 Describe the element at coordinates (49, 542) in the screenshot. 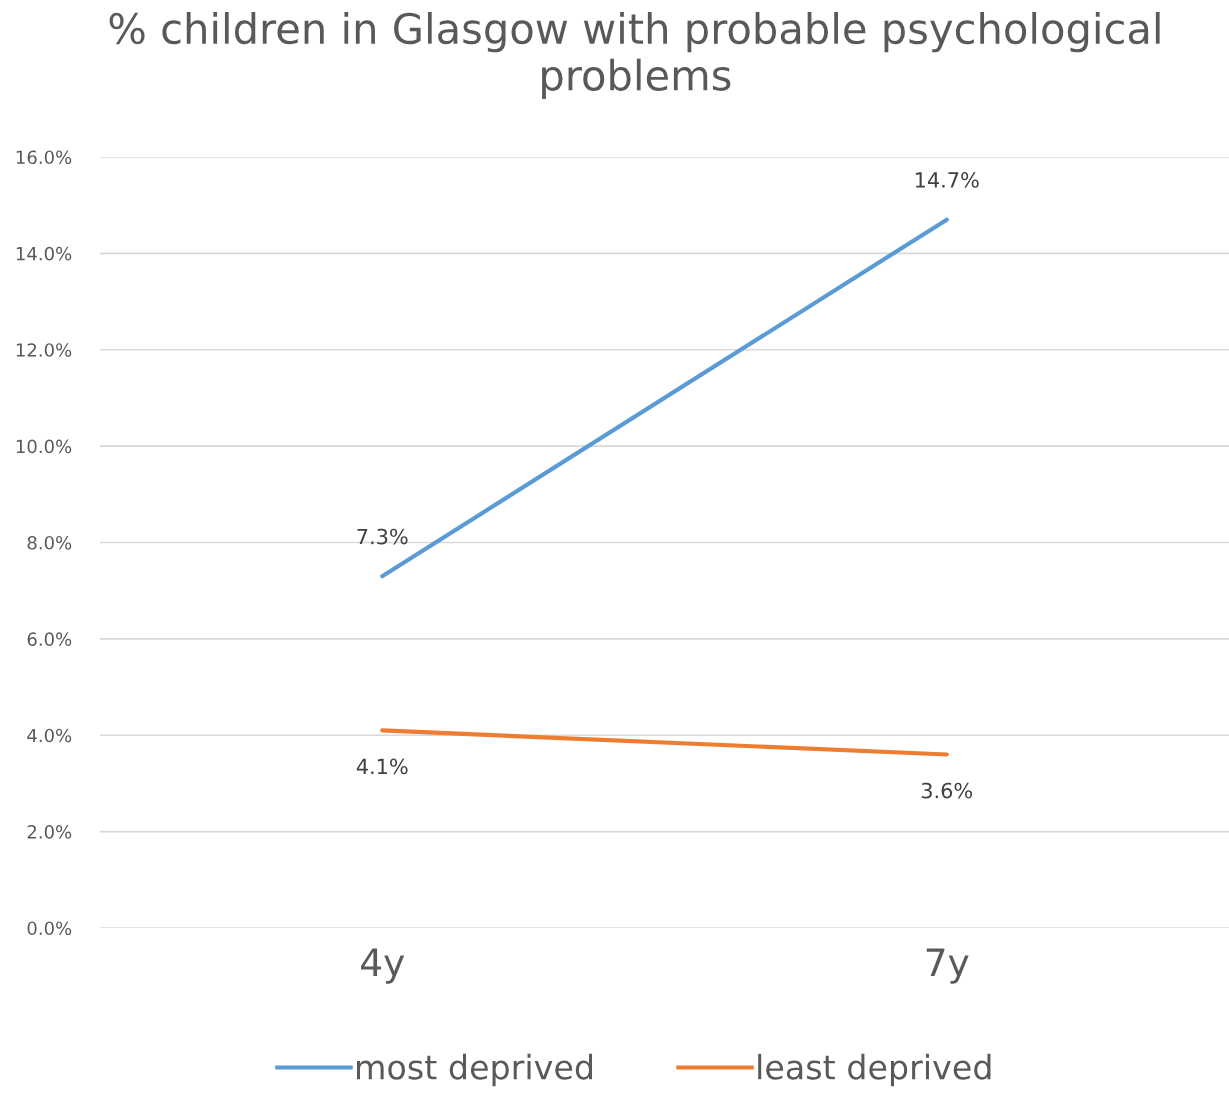

I see `y-tick-label: 8.0%` at that location.